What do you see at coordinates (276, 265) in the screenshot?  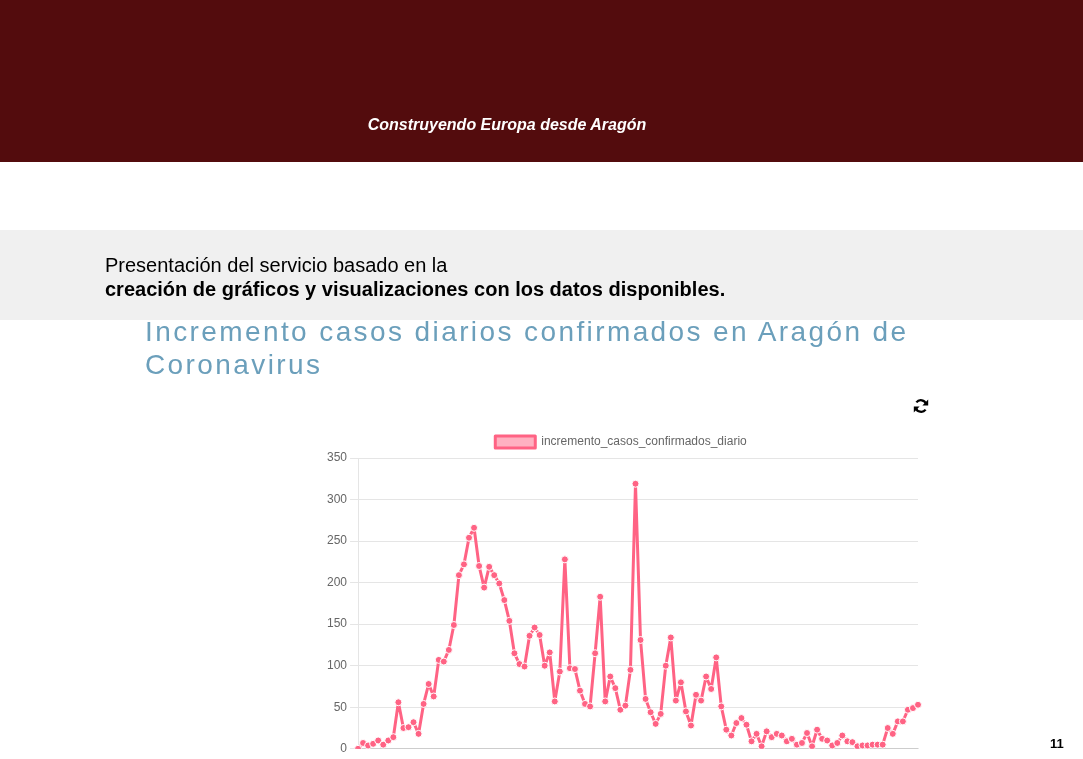 I see `text: Presentación del servicio basado en la` at bounding box center [276, 265].